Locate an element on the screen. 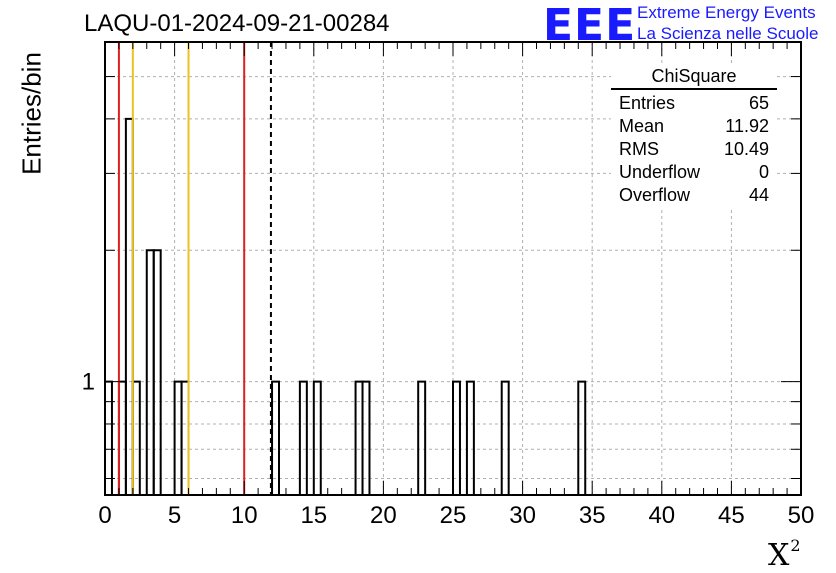 This screenshot has width=836, height=573. chart-title: LAQU-01-2024-09-21-00284 is located at coordinates (237, 23).